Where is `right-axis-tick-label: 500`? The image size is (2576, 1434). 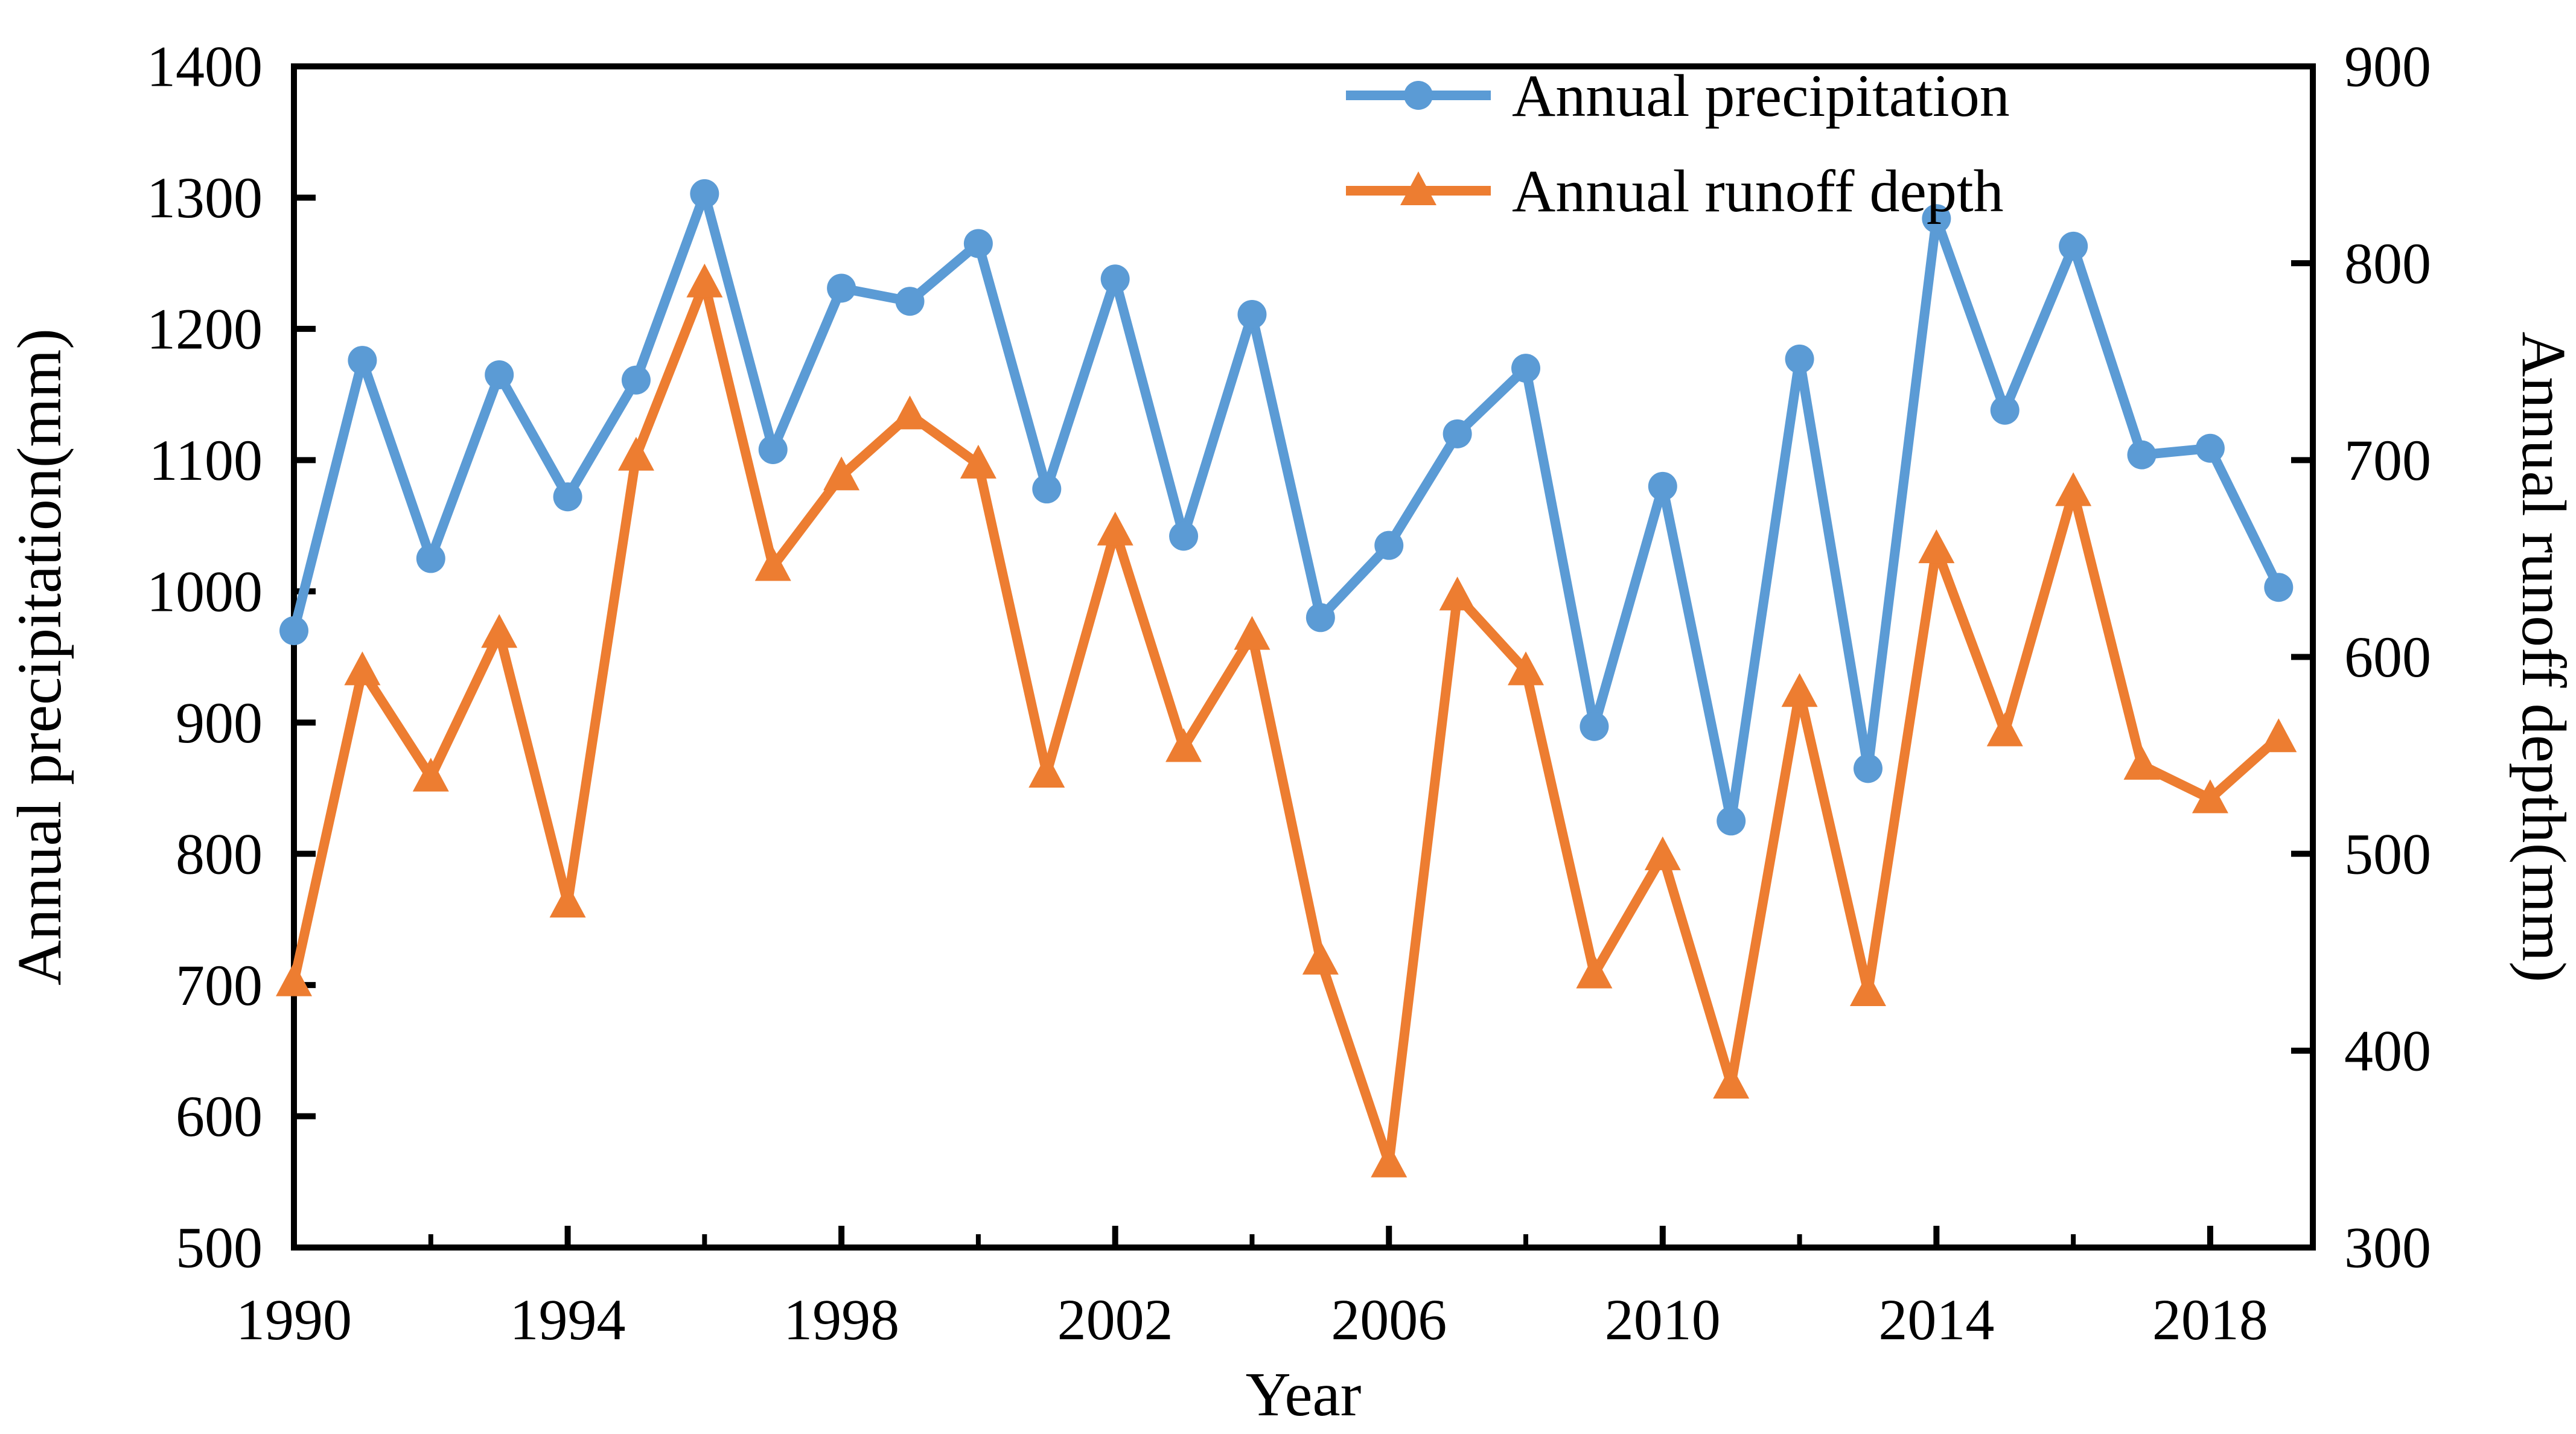 right-axis-tick-label: 500 is located at coordinates (2387, 853).